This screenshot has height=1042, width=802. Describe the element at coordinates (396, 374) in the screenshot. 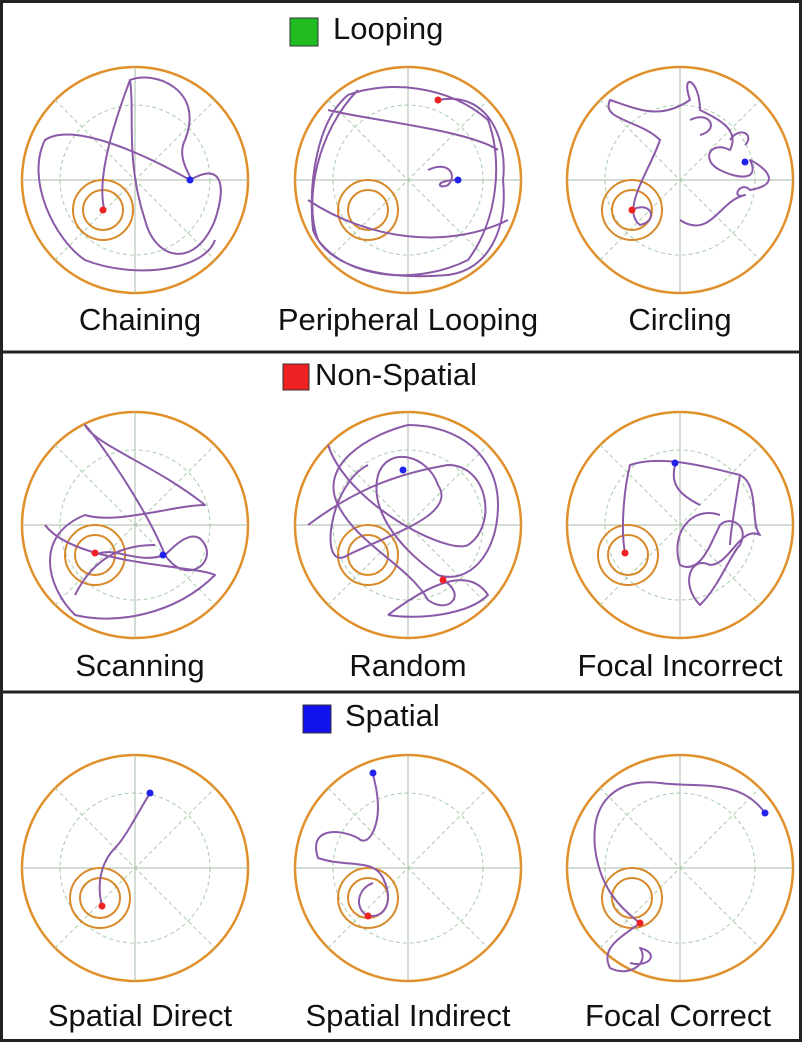

I see `section-title: Non-Spatial` at that location.